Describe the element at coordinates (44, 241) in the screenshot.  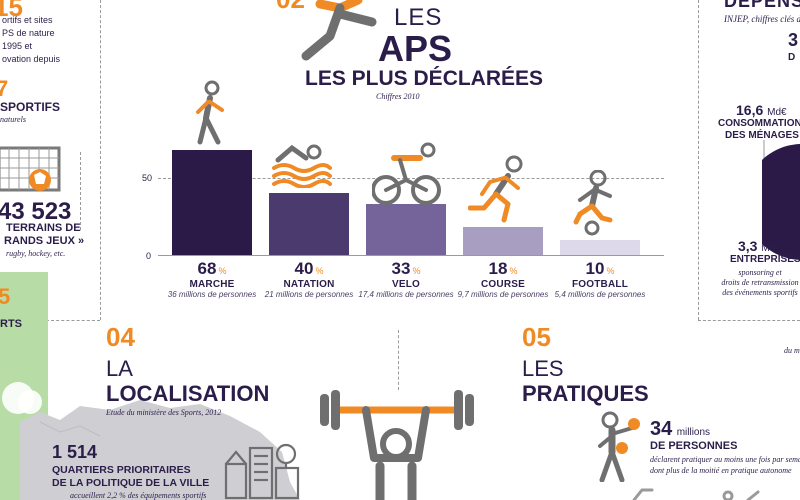
I see `left-grands-label: RANDS JEUX »` at that location.